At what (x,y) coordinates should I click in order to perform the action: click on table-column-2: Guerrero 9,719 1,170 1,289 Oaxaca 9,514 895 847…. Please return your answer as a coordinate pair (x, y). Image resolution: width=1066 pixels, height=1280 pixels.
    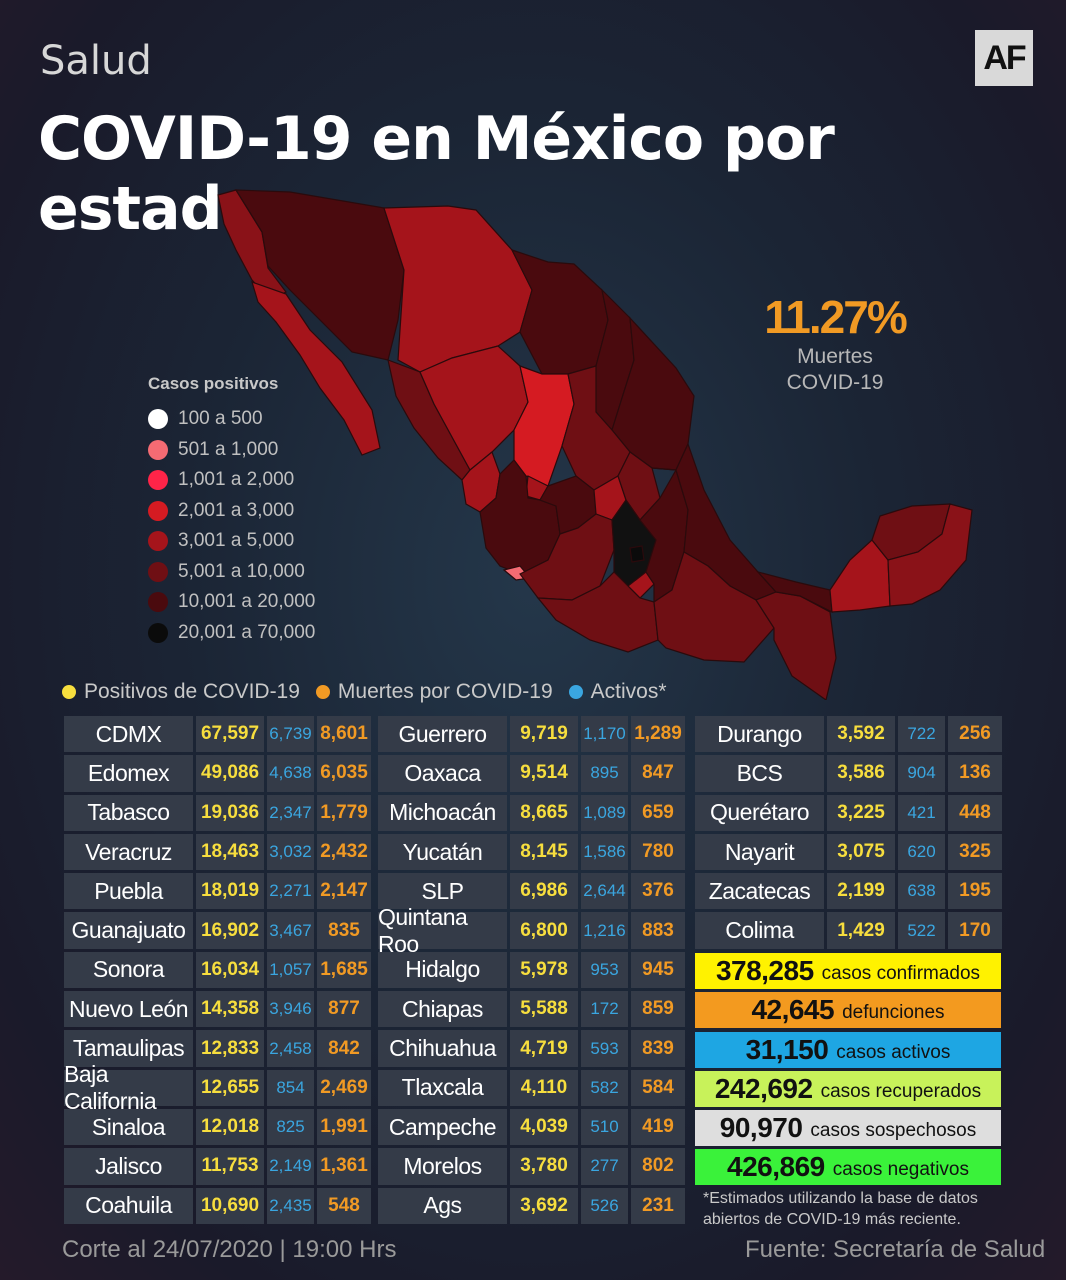
    Looking at the image, I should click on (533, 971).